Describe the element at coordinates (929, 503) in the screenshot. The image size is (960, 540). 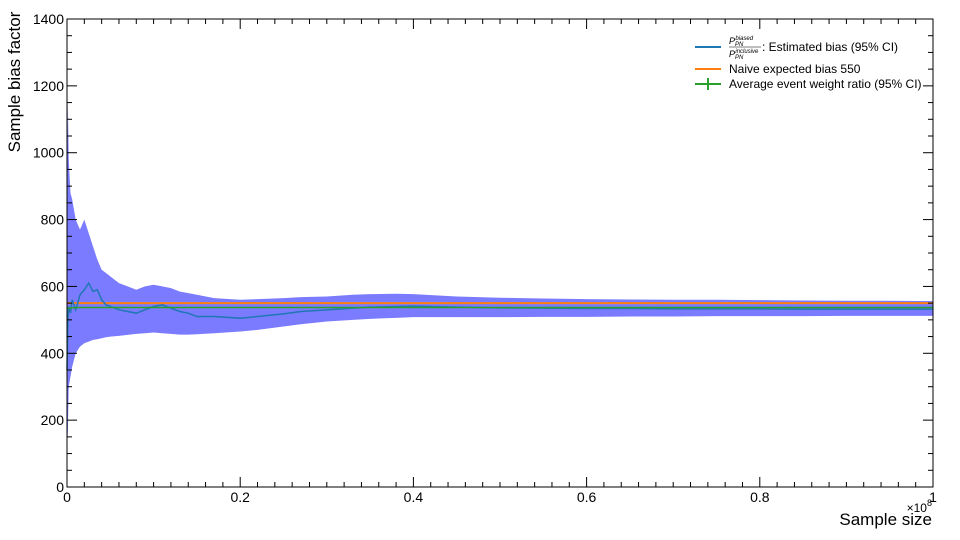
I see `x-axis-multiplier-exponent: 8` at that location.